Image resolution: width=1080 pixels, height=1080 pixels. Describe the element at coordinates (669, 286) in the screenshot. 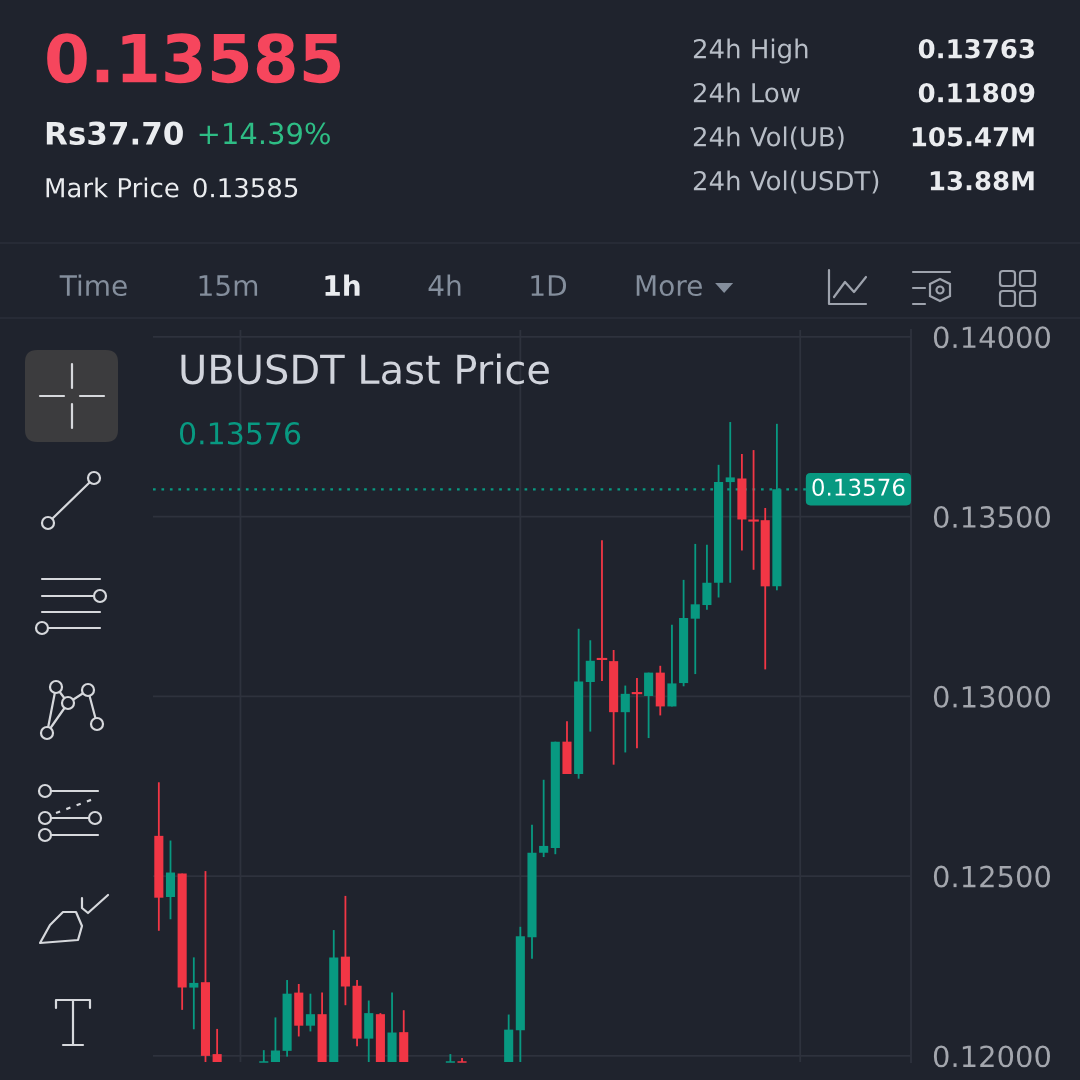

I see `text: More` at that location.